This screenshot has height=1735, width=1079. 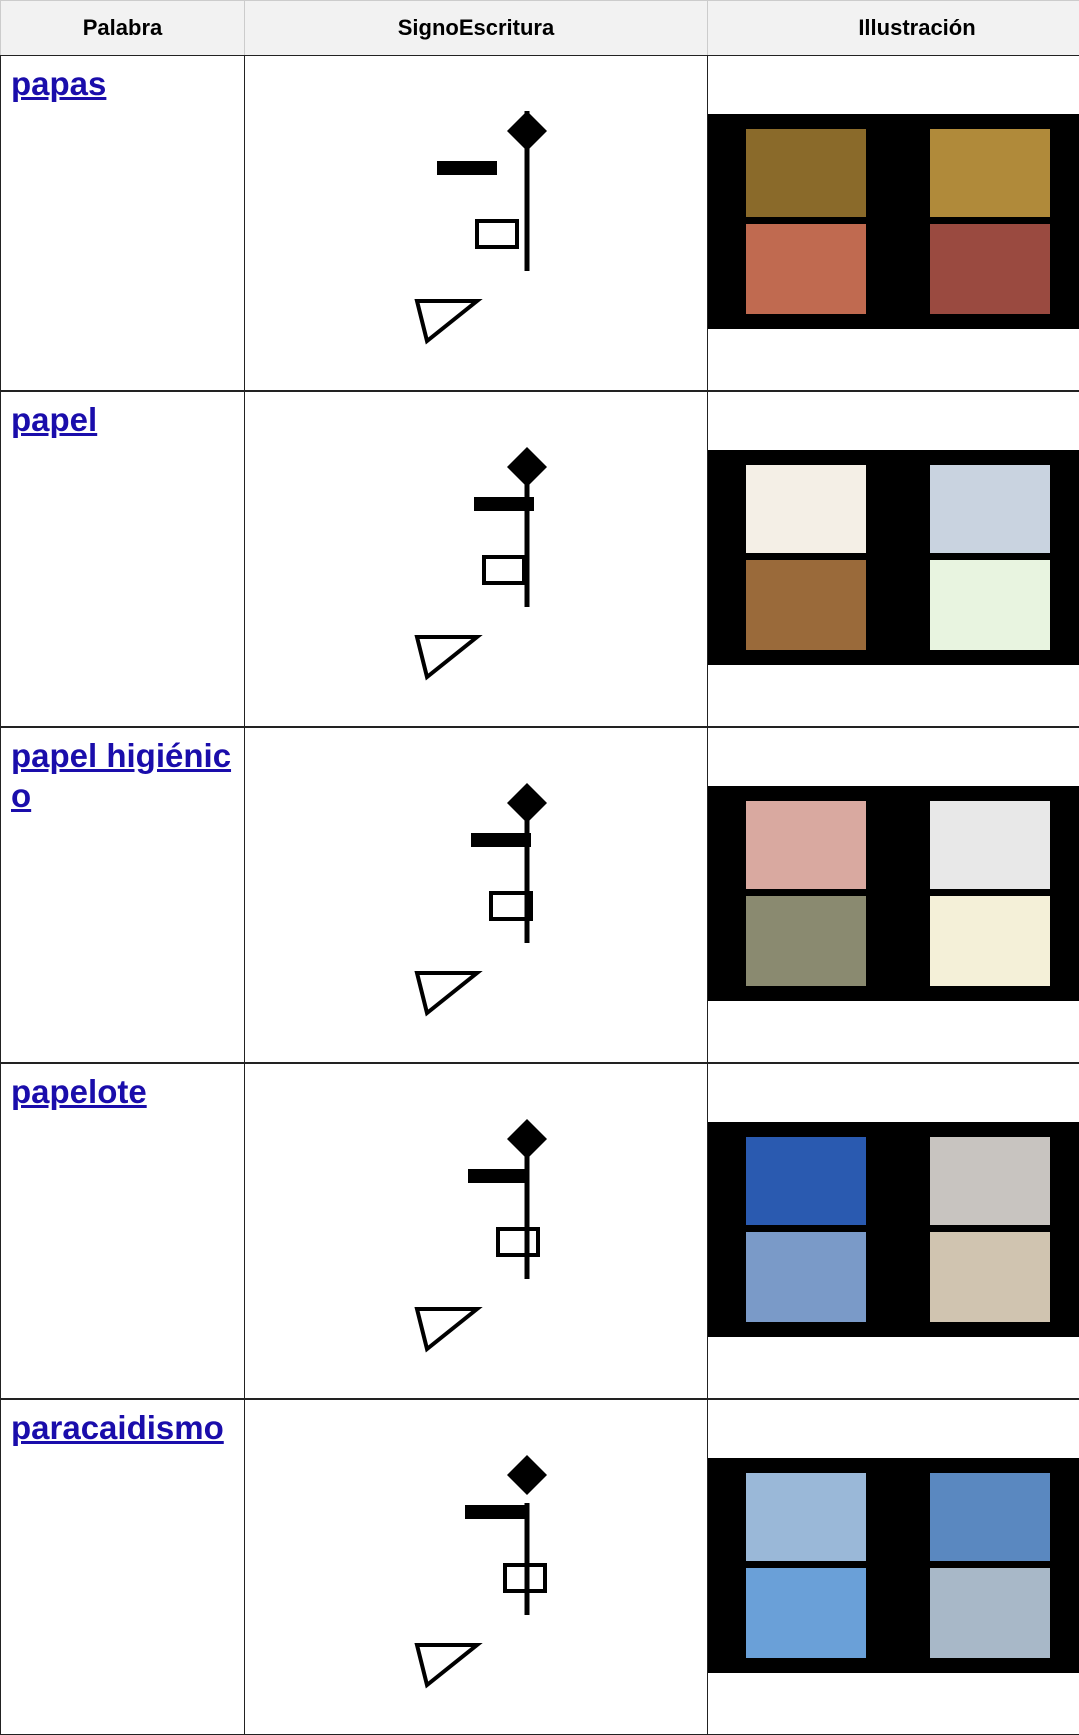 What do you see at coordinates (122, 28) in the screenshot?
I see `header-cell: Palabra` at bounding box center [122, 28].